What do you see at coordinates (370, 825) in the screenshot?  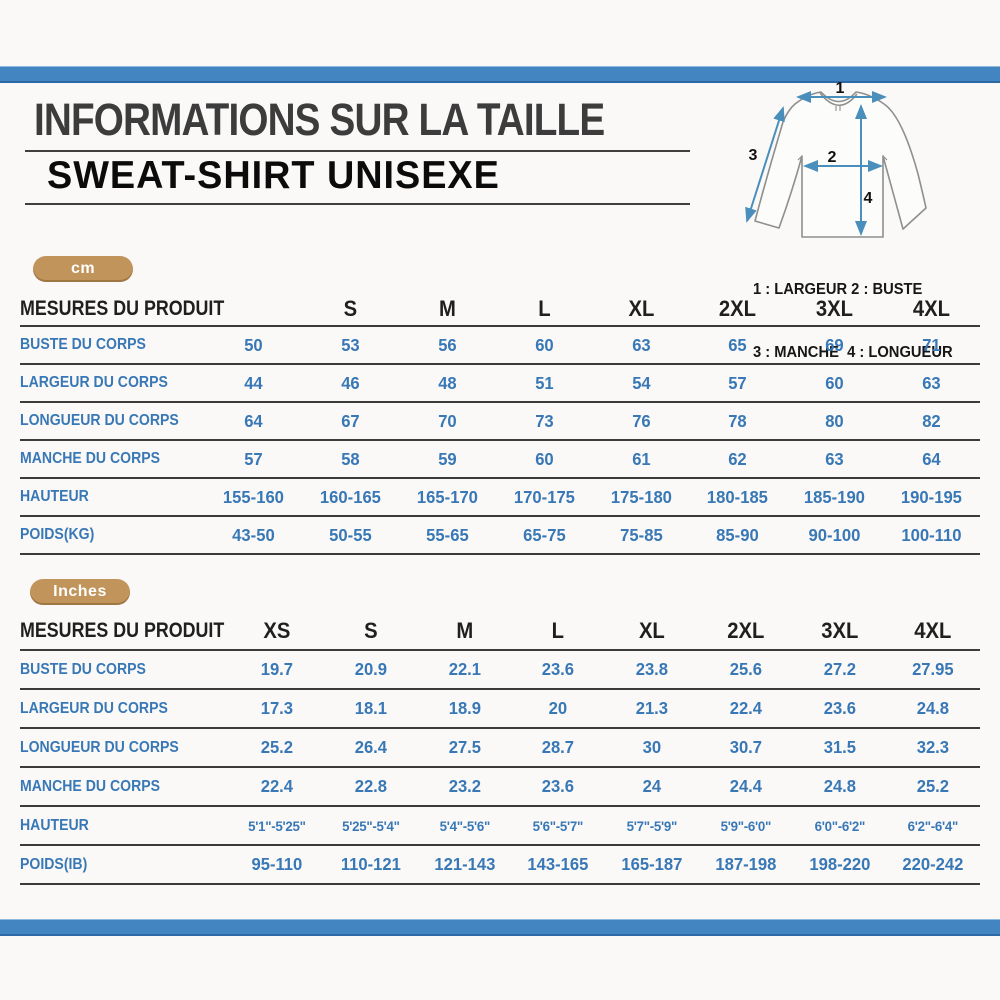 I see `cell-value: 5'25"-5'4"` at bounding box center [370, 825].